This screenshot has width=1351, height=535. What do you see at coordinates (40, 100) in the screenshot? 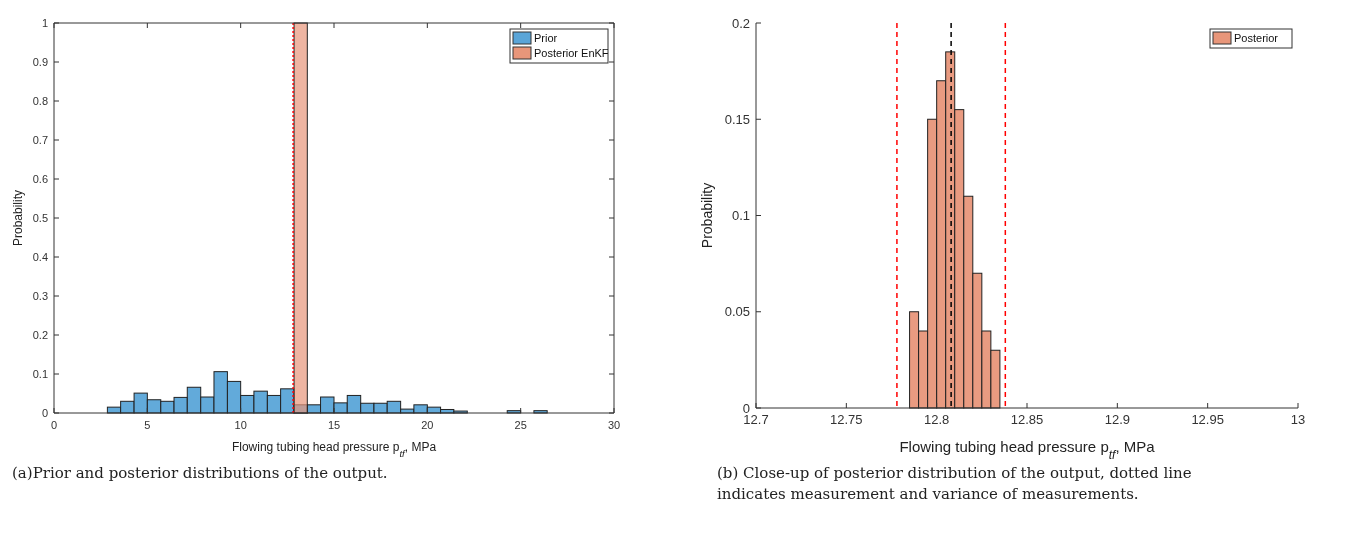
I see `y-tick-label: 0.8` at bounding box center [40, 100].